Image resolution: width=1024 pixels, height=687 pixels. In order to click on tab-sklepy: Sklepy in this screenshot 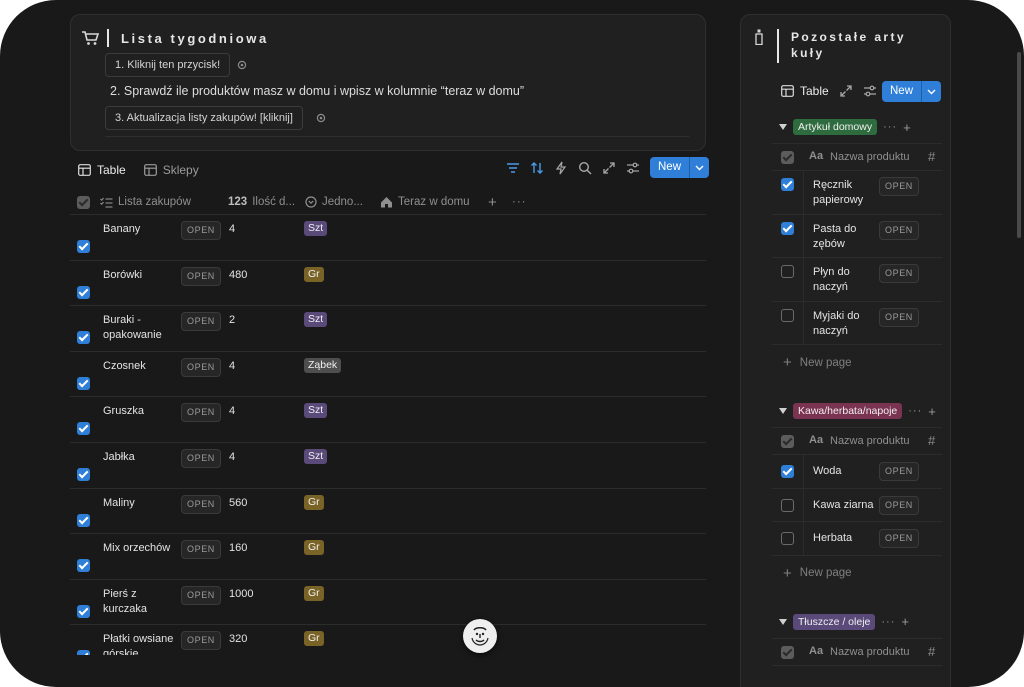, I will do `click(171, 170)`.